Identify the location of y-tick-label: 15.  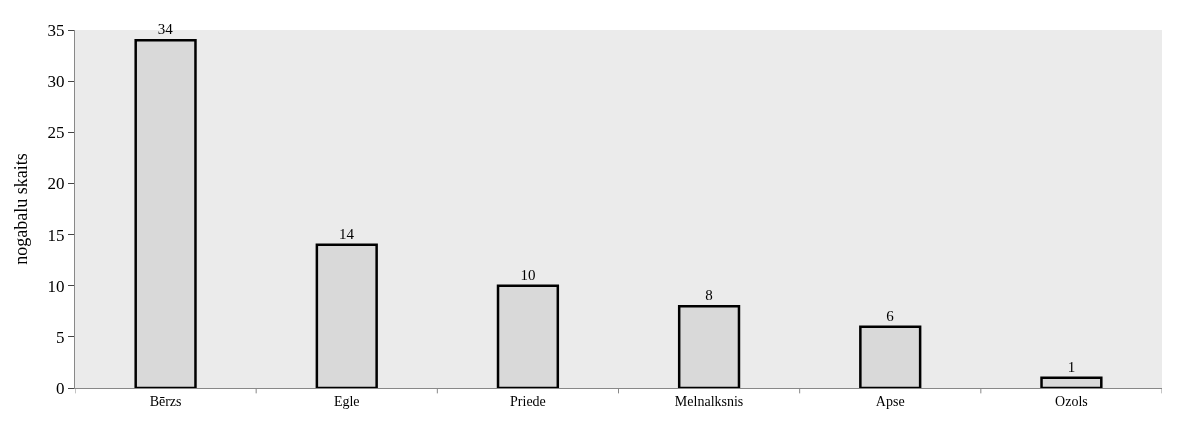
(56, 235).